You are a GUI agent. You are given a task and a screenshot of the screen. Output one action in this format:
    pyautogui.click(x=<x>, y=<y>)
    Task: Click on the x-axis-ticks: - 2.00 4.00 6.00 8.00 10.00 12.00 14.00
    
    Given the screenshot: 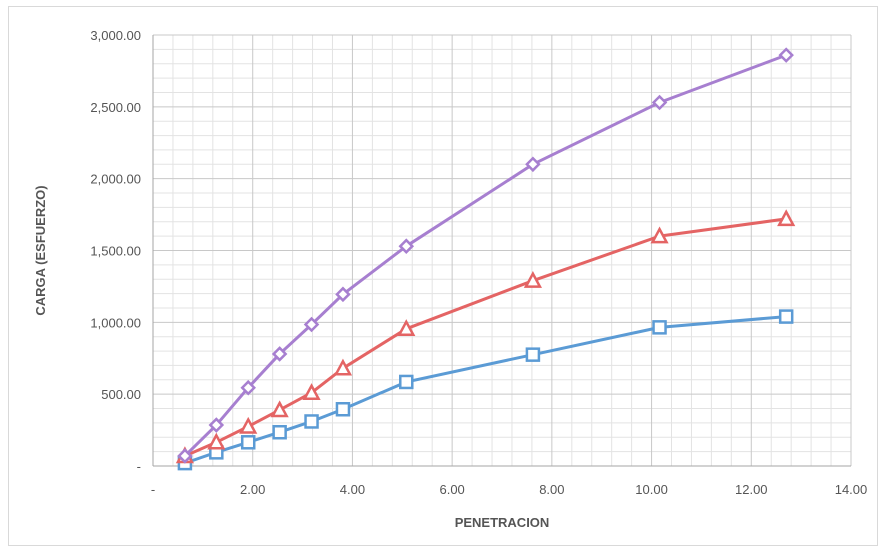 What is the action you would take?
    pyautogui.click(x=509, y=489)
    